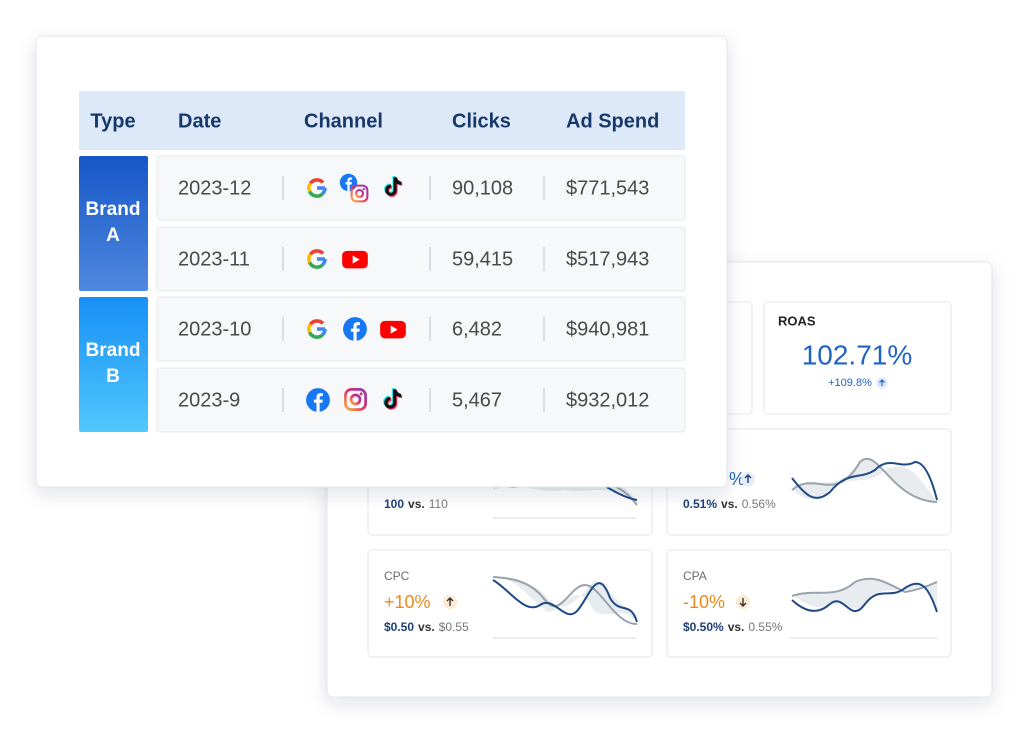 Image resolution: width=1024 pixels, height=729 pixels. What do you see at coordinates (454, 627) in the screenshot?
I see `previous-value: $0.55` at bounding box center [454, 627].